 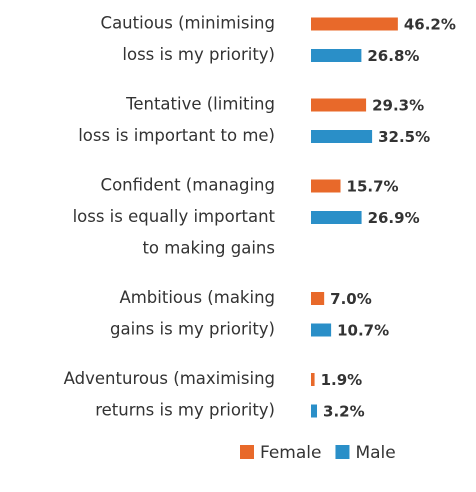 I want to click on category-label: gains is my priority), so click(x=192, y=329).